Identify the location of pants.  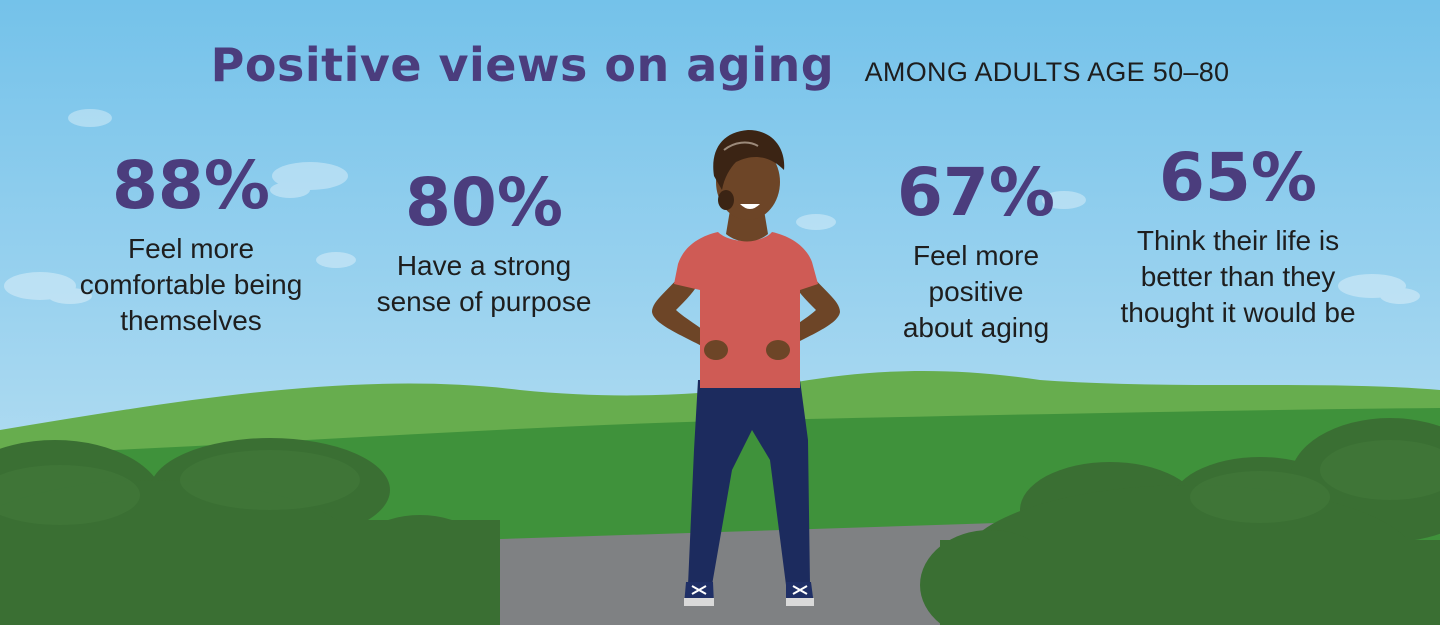
(749, 482).